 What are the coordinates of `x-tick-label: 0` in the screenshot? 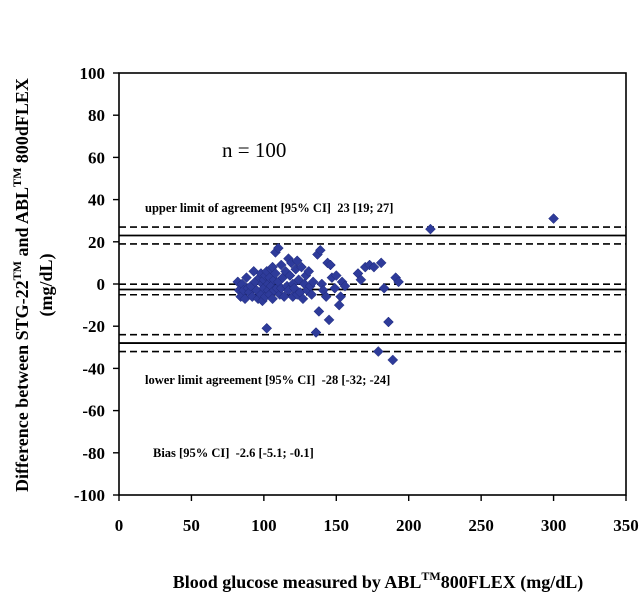 It's located at (119, 525).